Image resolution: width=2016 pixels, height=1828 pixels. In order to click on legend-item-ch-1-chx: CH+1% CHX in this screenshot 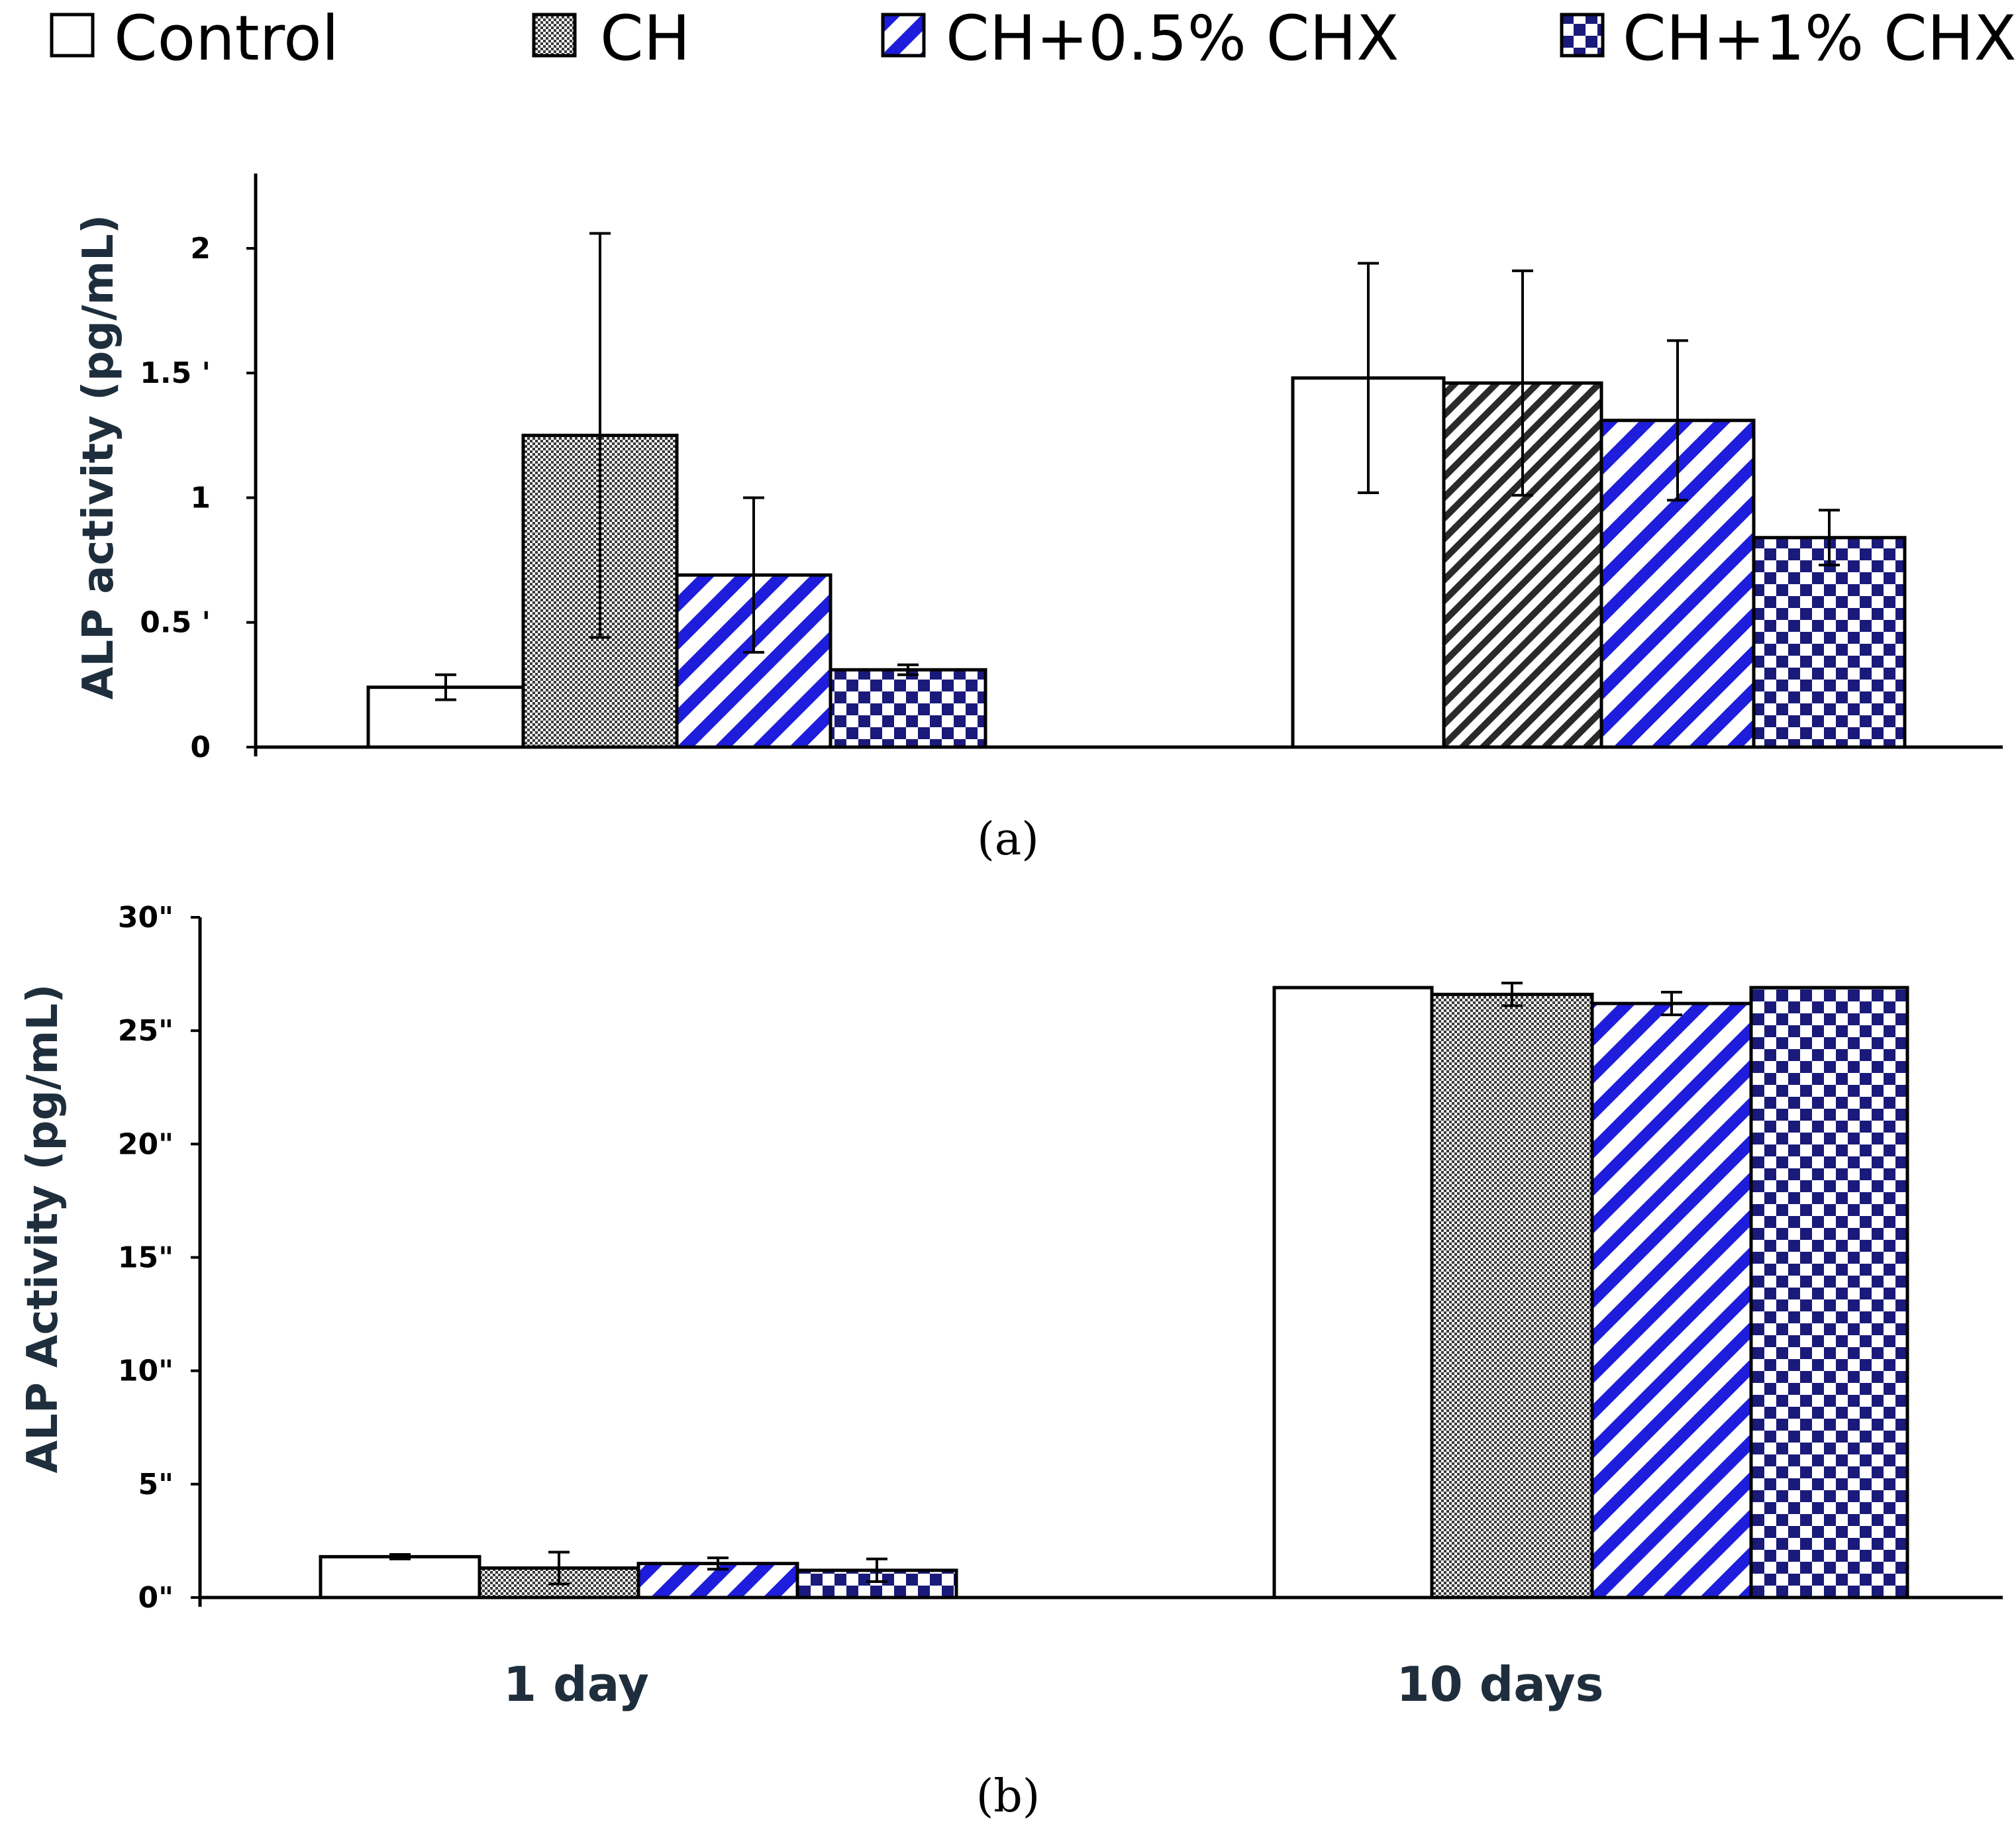, I will do `click(1788, 39)`.